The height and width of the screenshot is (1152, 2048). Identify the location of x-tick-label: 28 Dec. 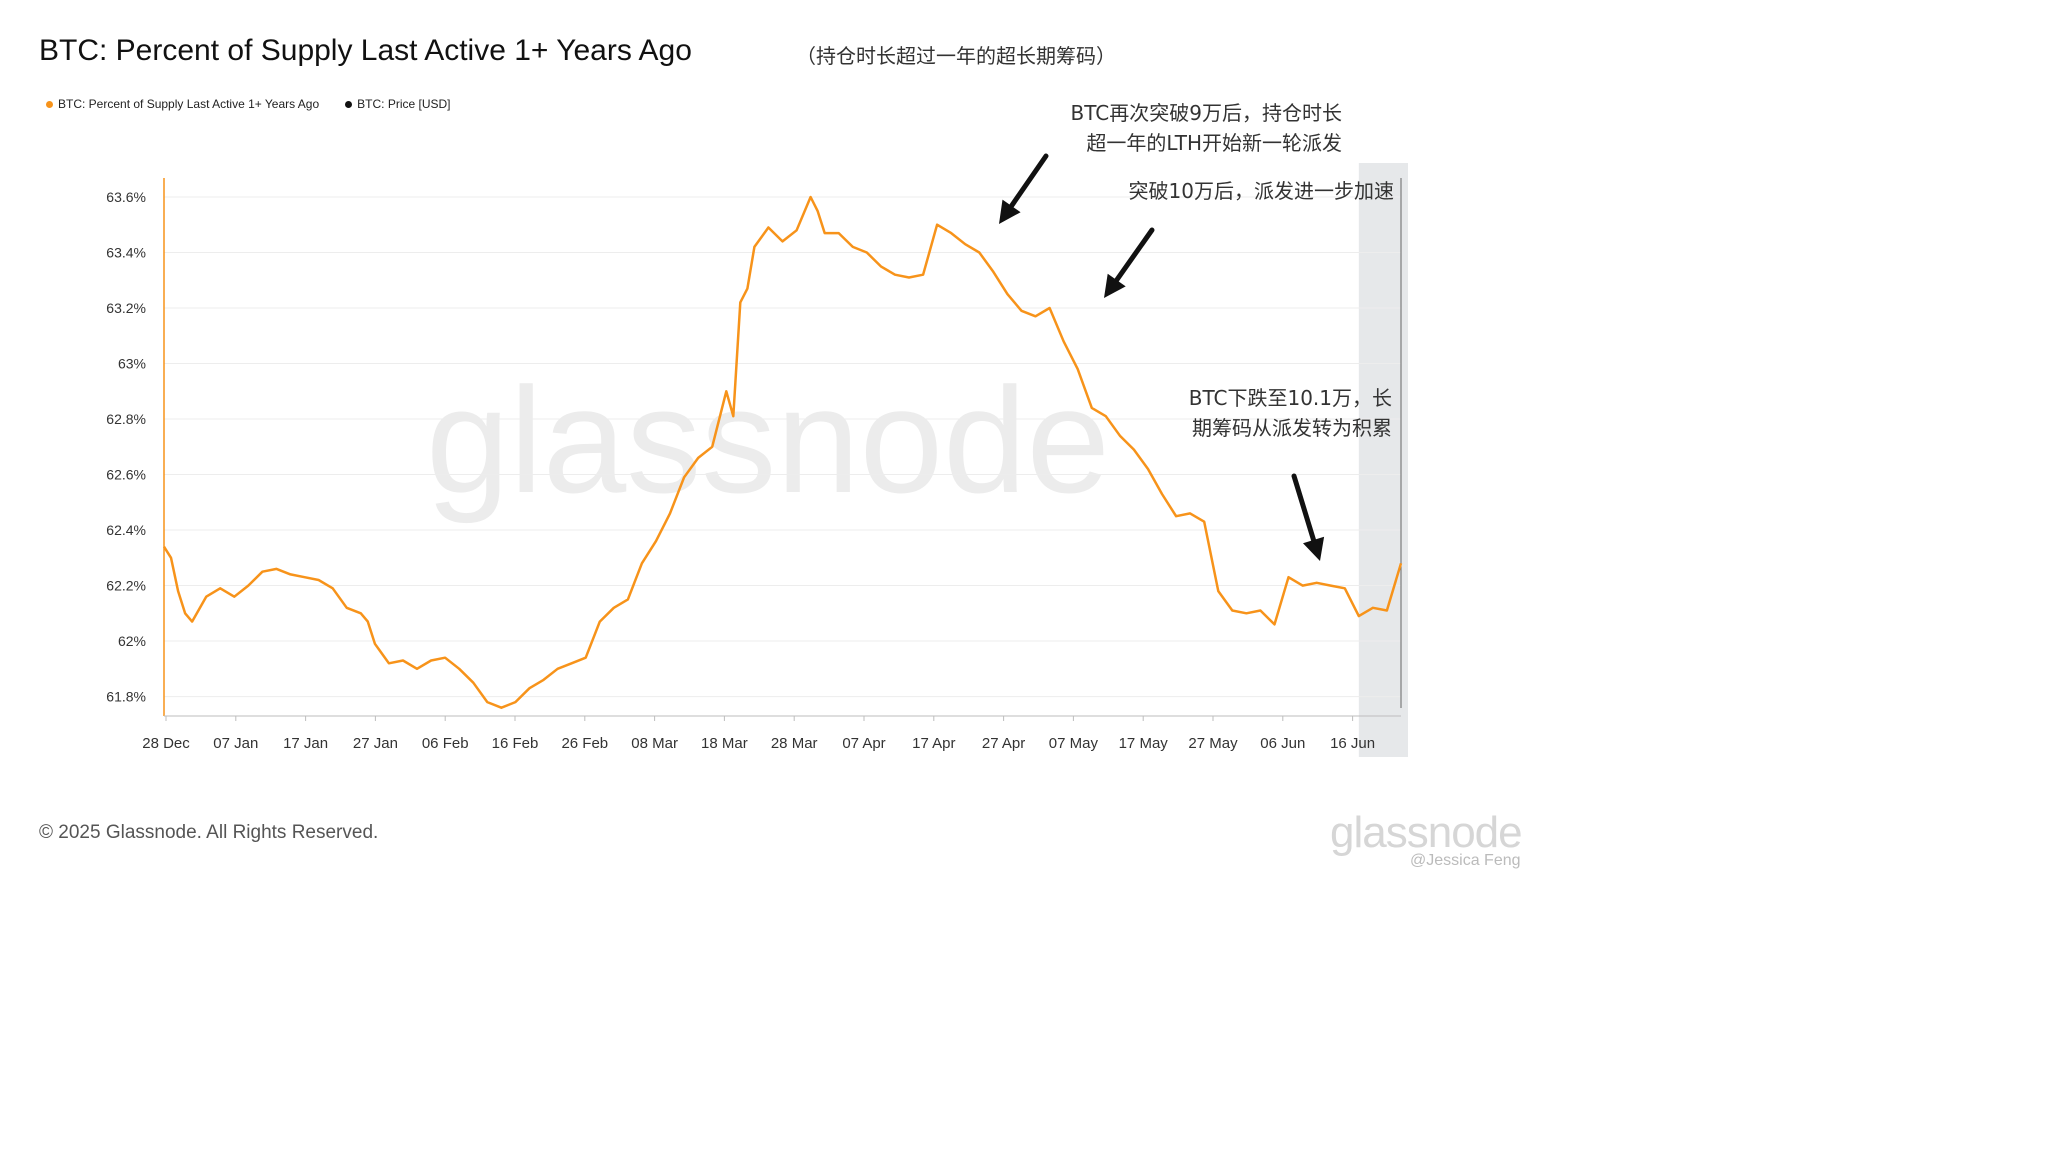
(166, 743).